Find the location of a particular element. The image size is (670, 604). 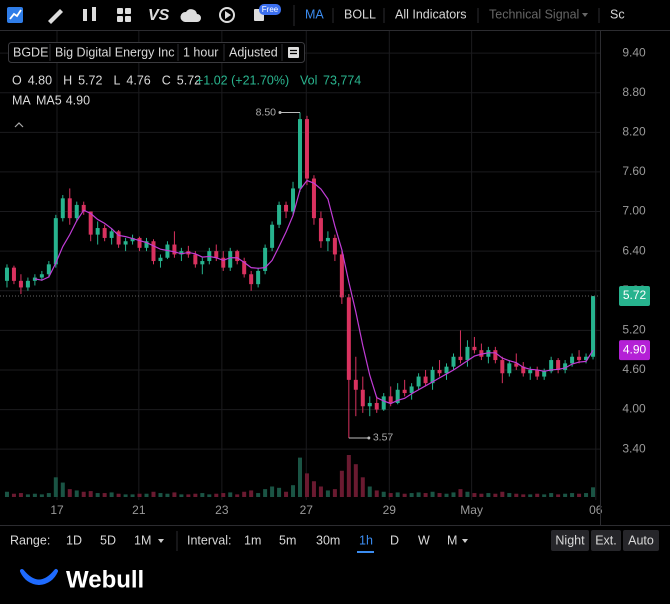

draw-icon is located at coordinates (55, 16).